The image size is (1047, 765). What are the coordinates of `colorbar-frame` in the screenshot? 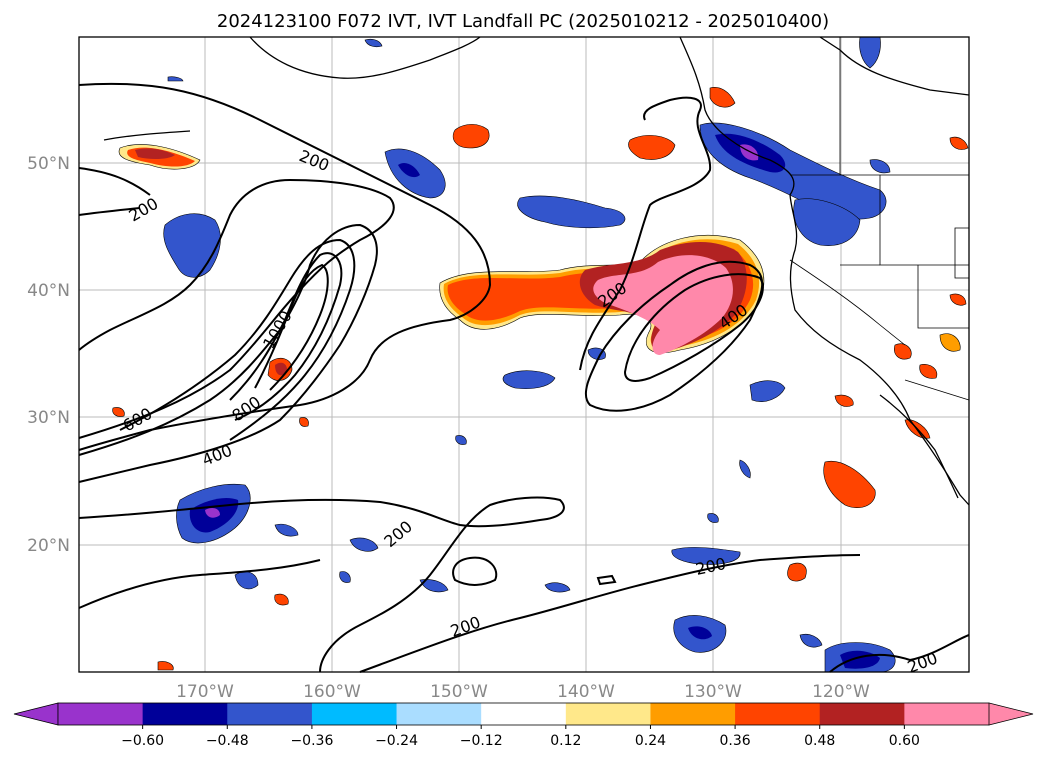 It's located at (523, 714).